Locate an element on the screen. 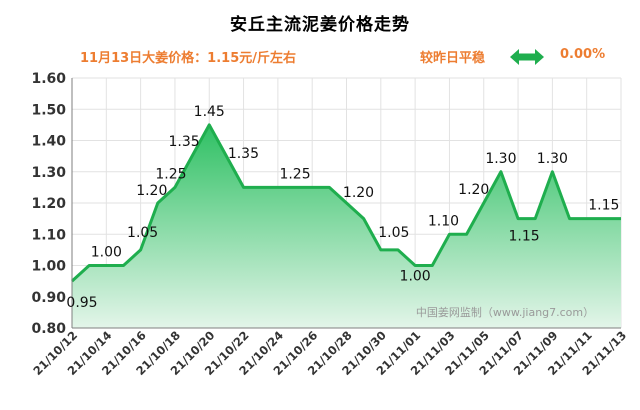  change-indicator: 较昨日平稳 0.00% is located at coordinates (520, 57).